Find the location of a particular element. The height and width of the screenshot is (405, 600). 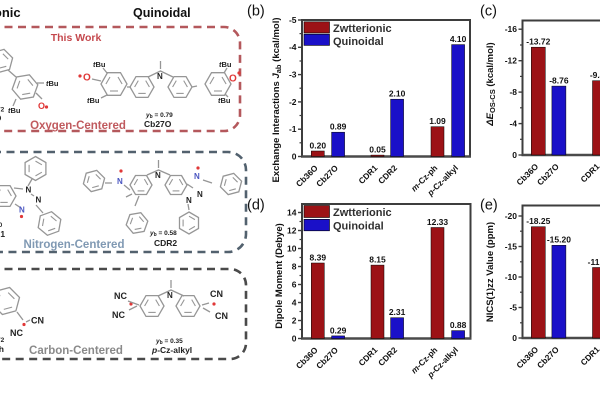

svg-text:Exchange Interactions Jab (kca: Exchange Interactions Jab (kcal/mol) is located at coordinates (277, 99).